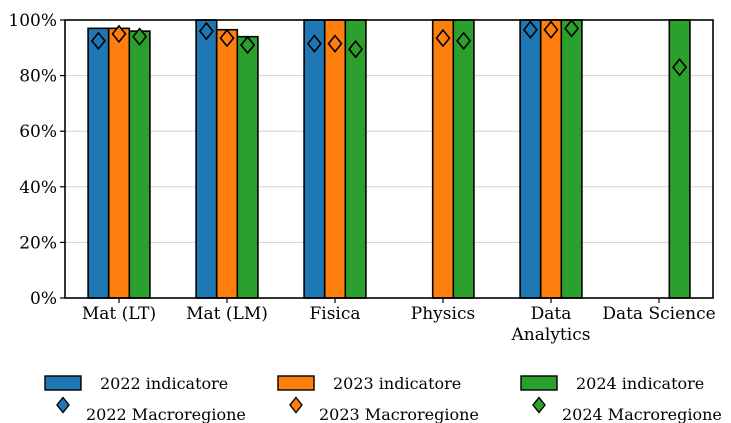 The width and height of the screenshot is (731, 423). I want to click on legend-marker-label-3: 2024 Macroregione, so click(642, 414).